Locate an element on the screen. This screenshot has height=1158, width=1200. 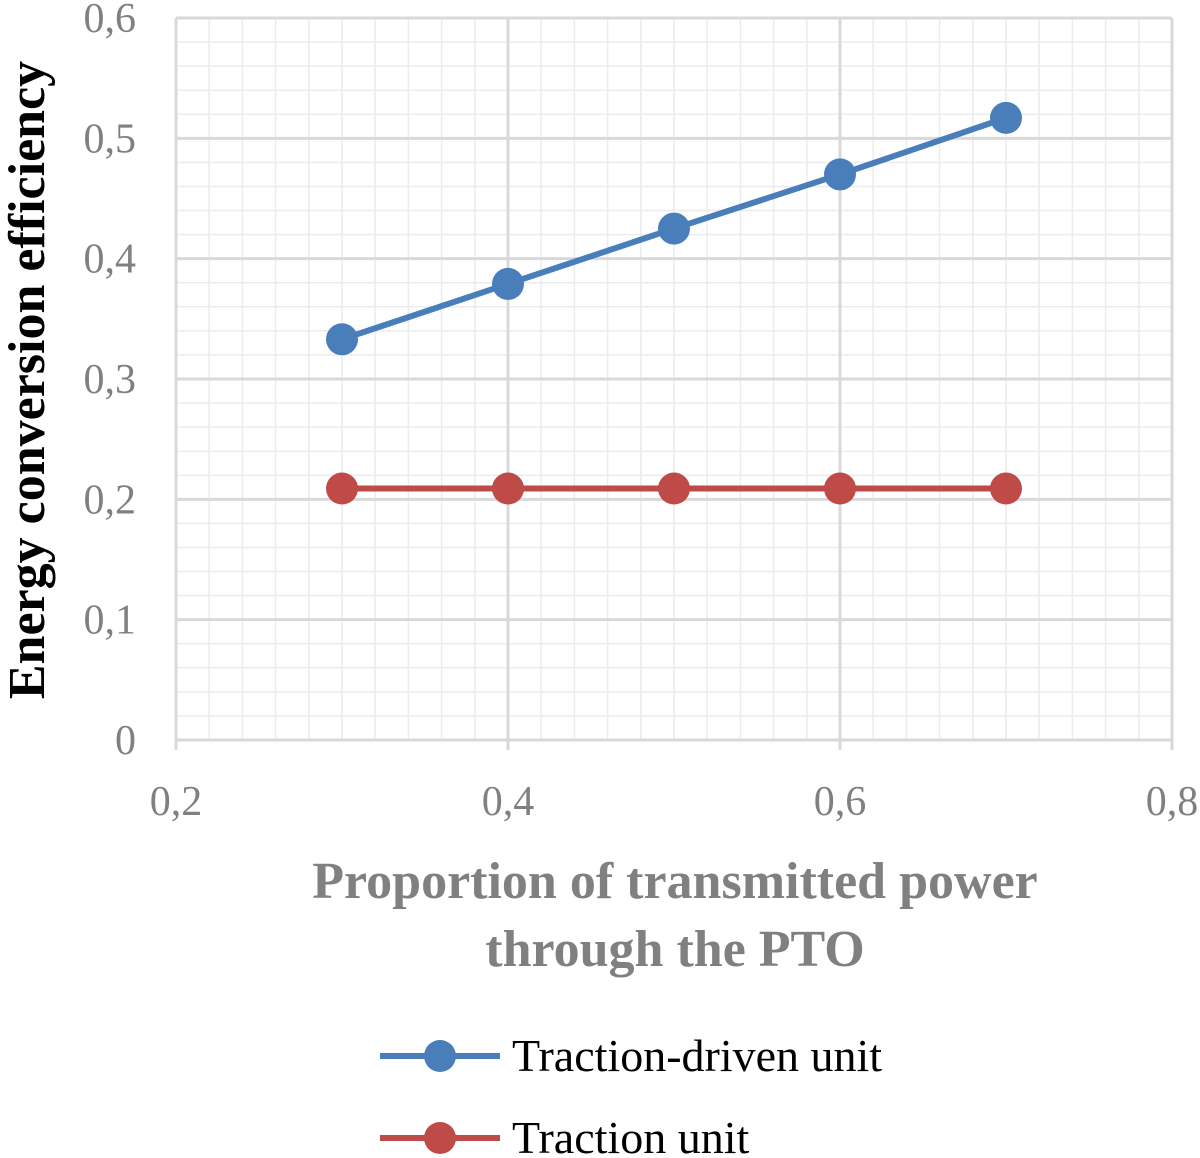
legend-item-traction-driven-unit: Traction-driven unit is located at coordinates (631, 1055).